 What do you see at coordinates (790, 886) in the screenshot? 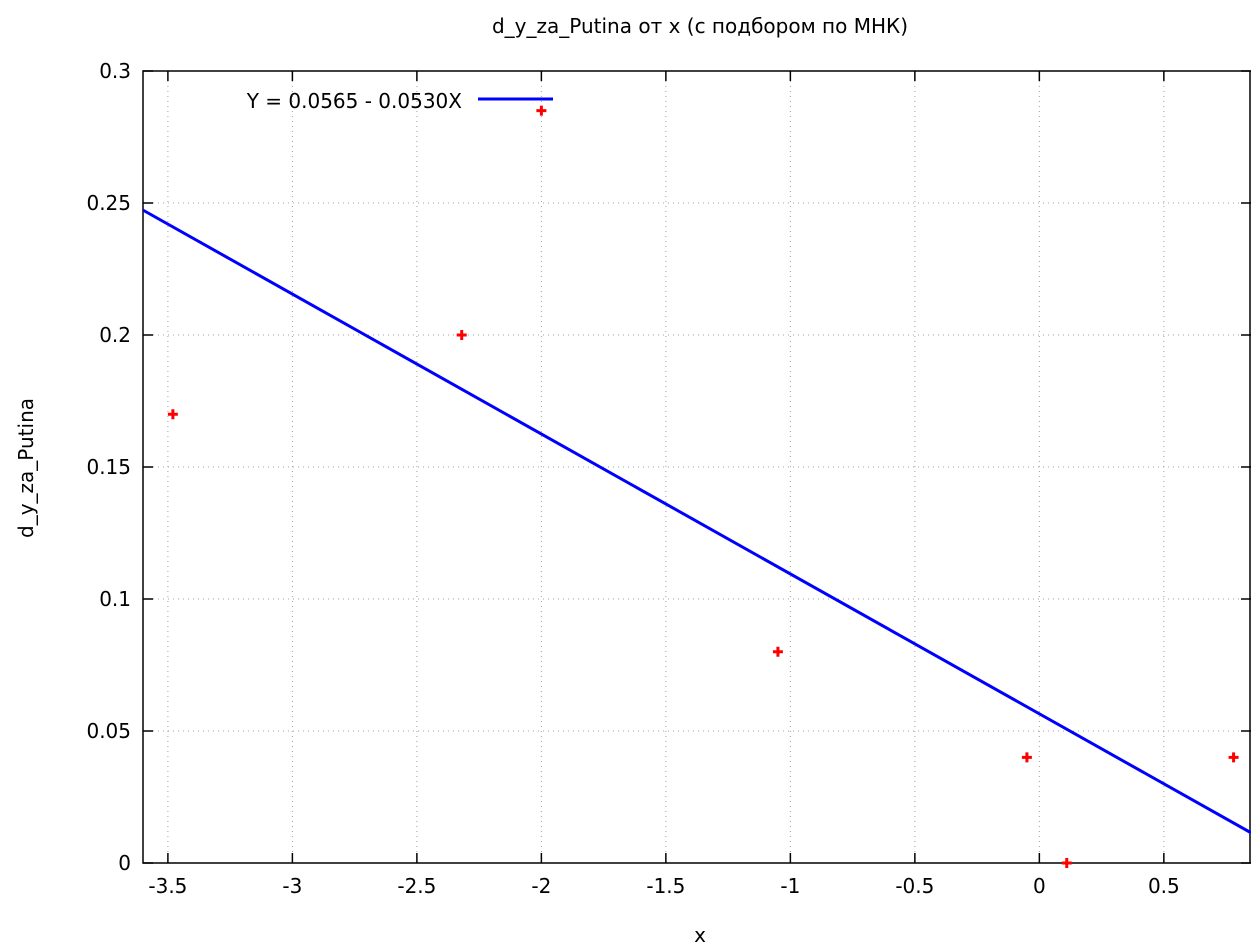
I see `x-tick-label: -1` at bounding box center [790, 886].